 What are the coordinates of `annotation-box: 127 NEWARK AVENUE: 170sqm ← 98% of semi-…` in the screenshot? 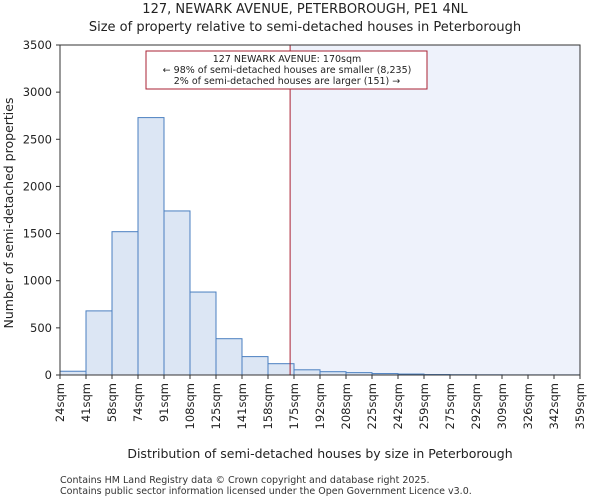 It's located at (286, 70).